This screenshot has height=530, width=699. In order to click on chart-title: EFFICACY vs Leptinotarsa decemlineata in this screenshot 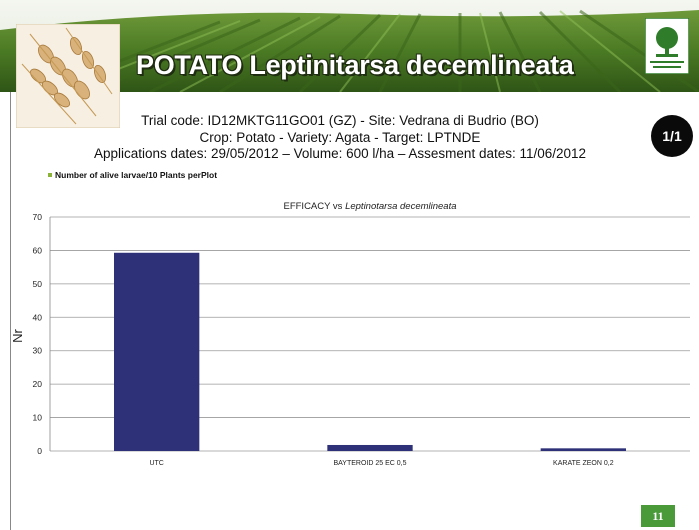, I will do `click(369, 206)`.